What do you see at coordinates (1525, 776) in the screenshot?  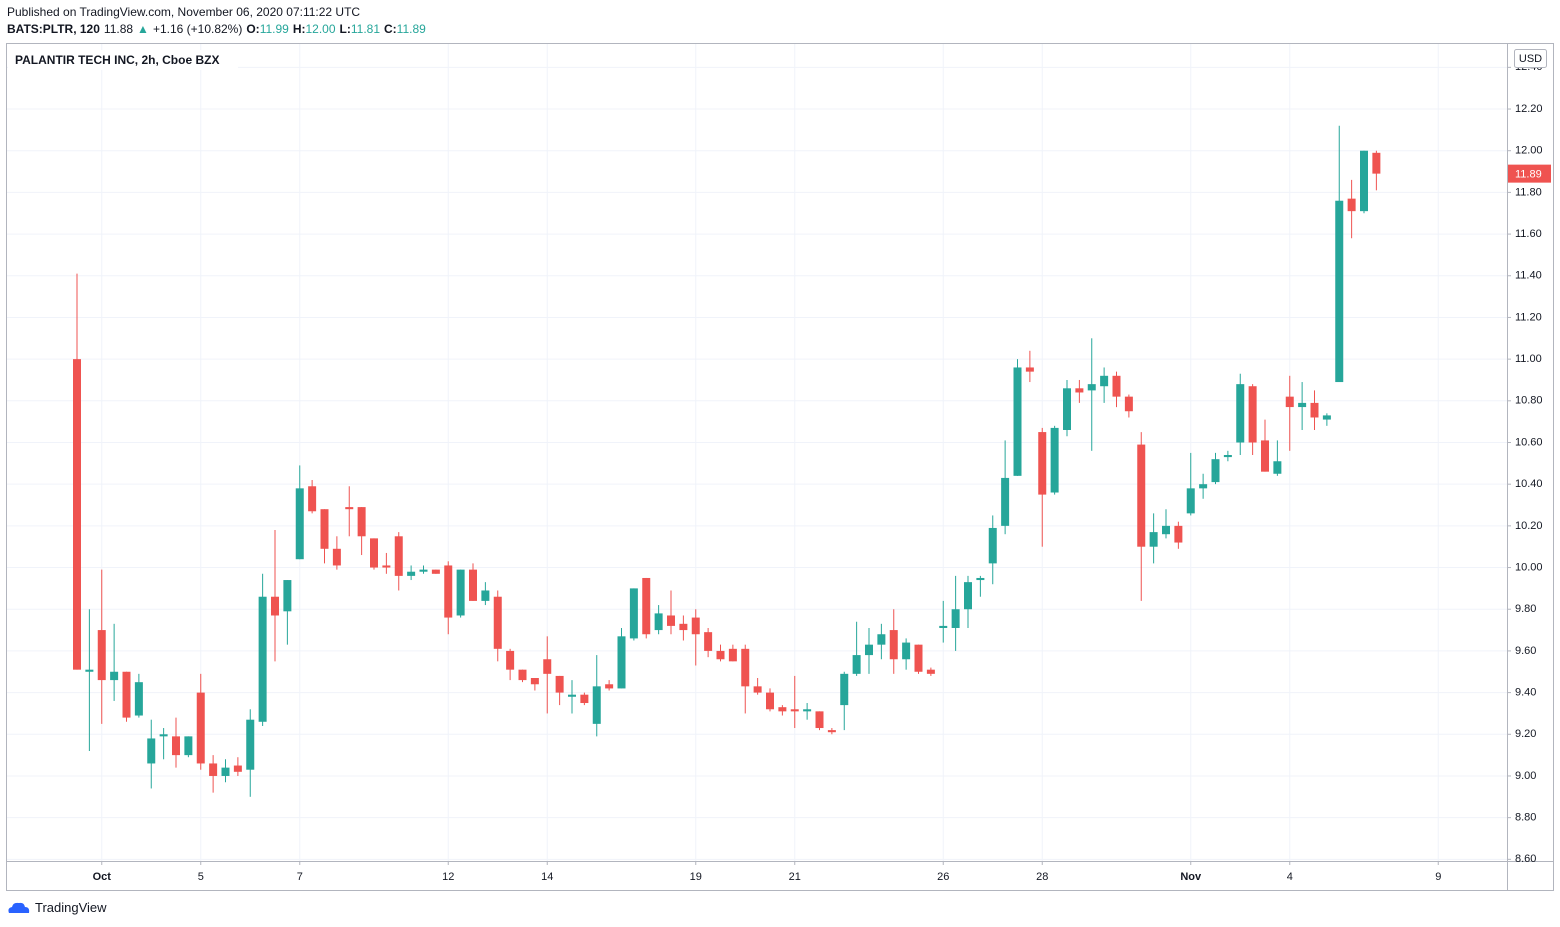 I see `y-tick-label: 9.00` at bounding box center [1525, 776].